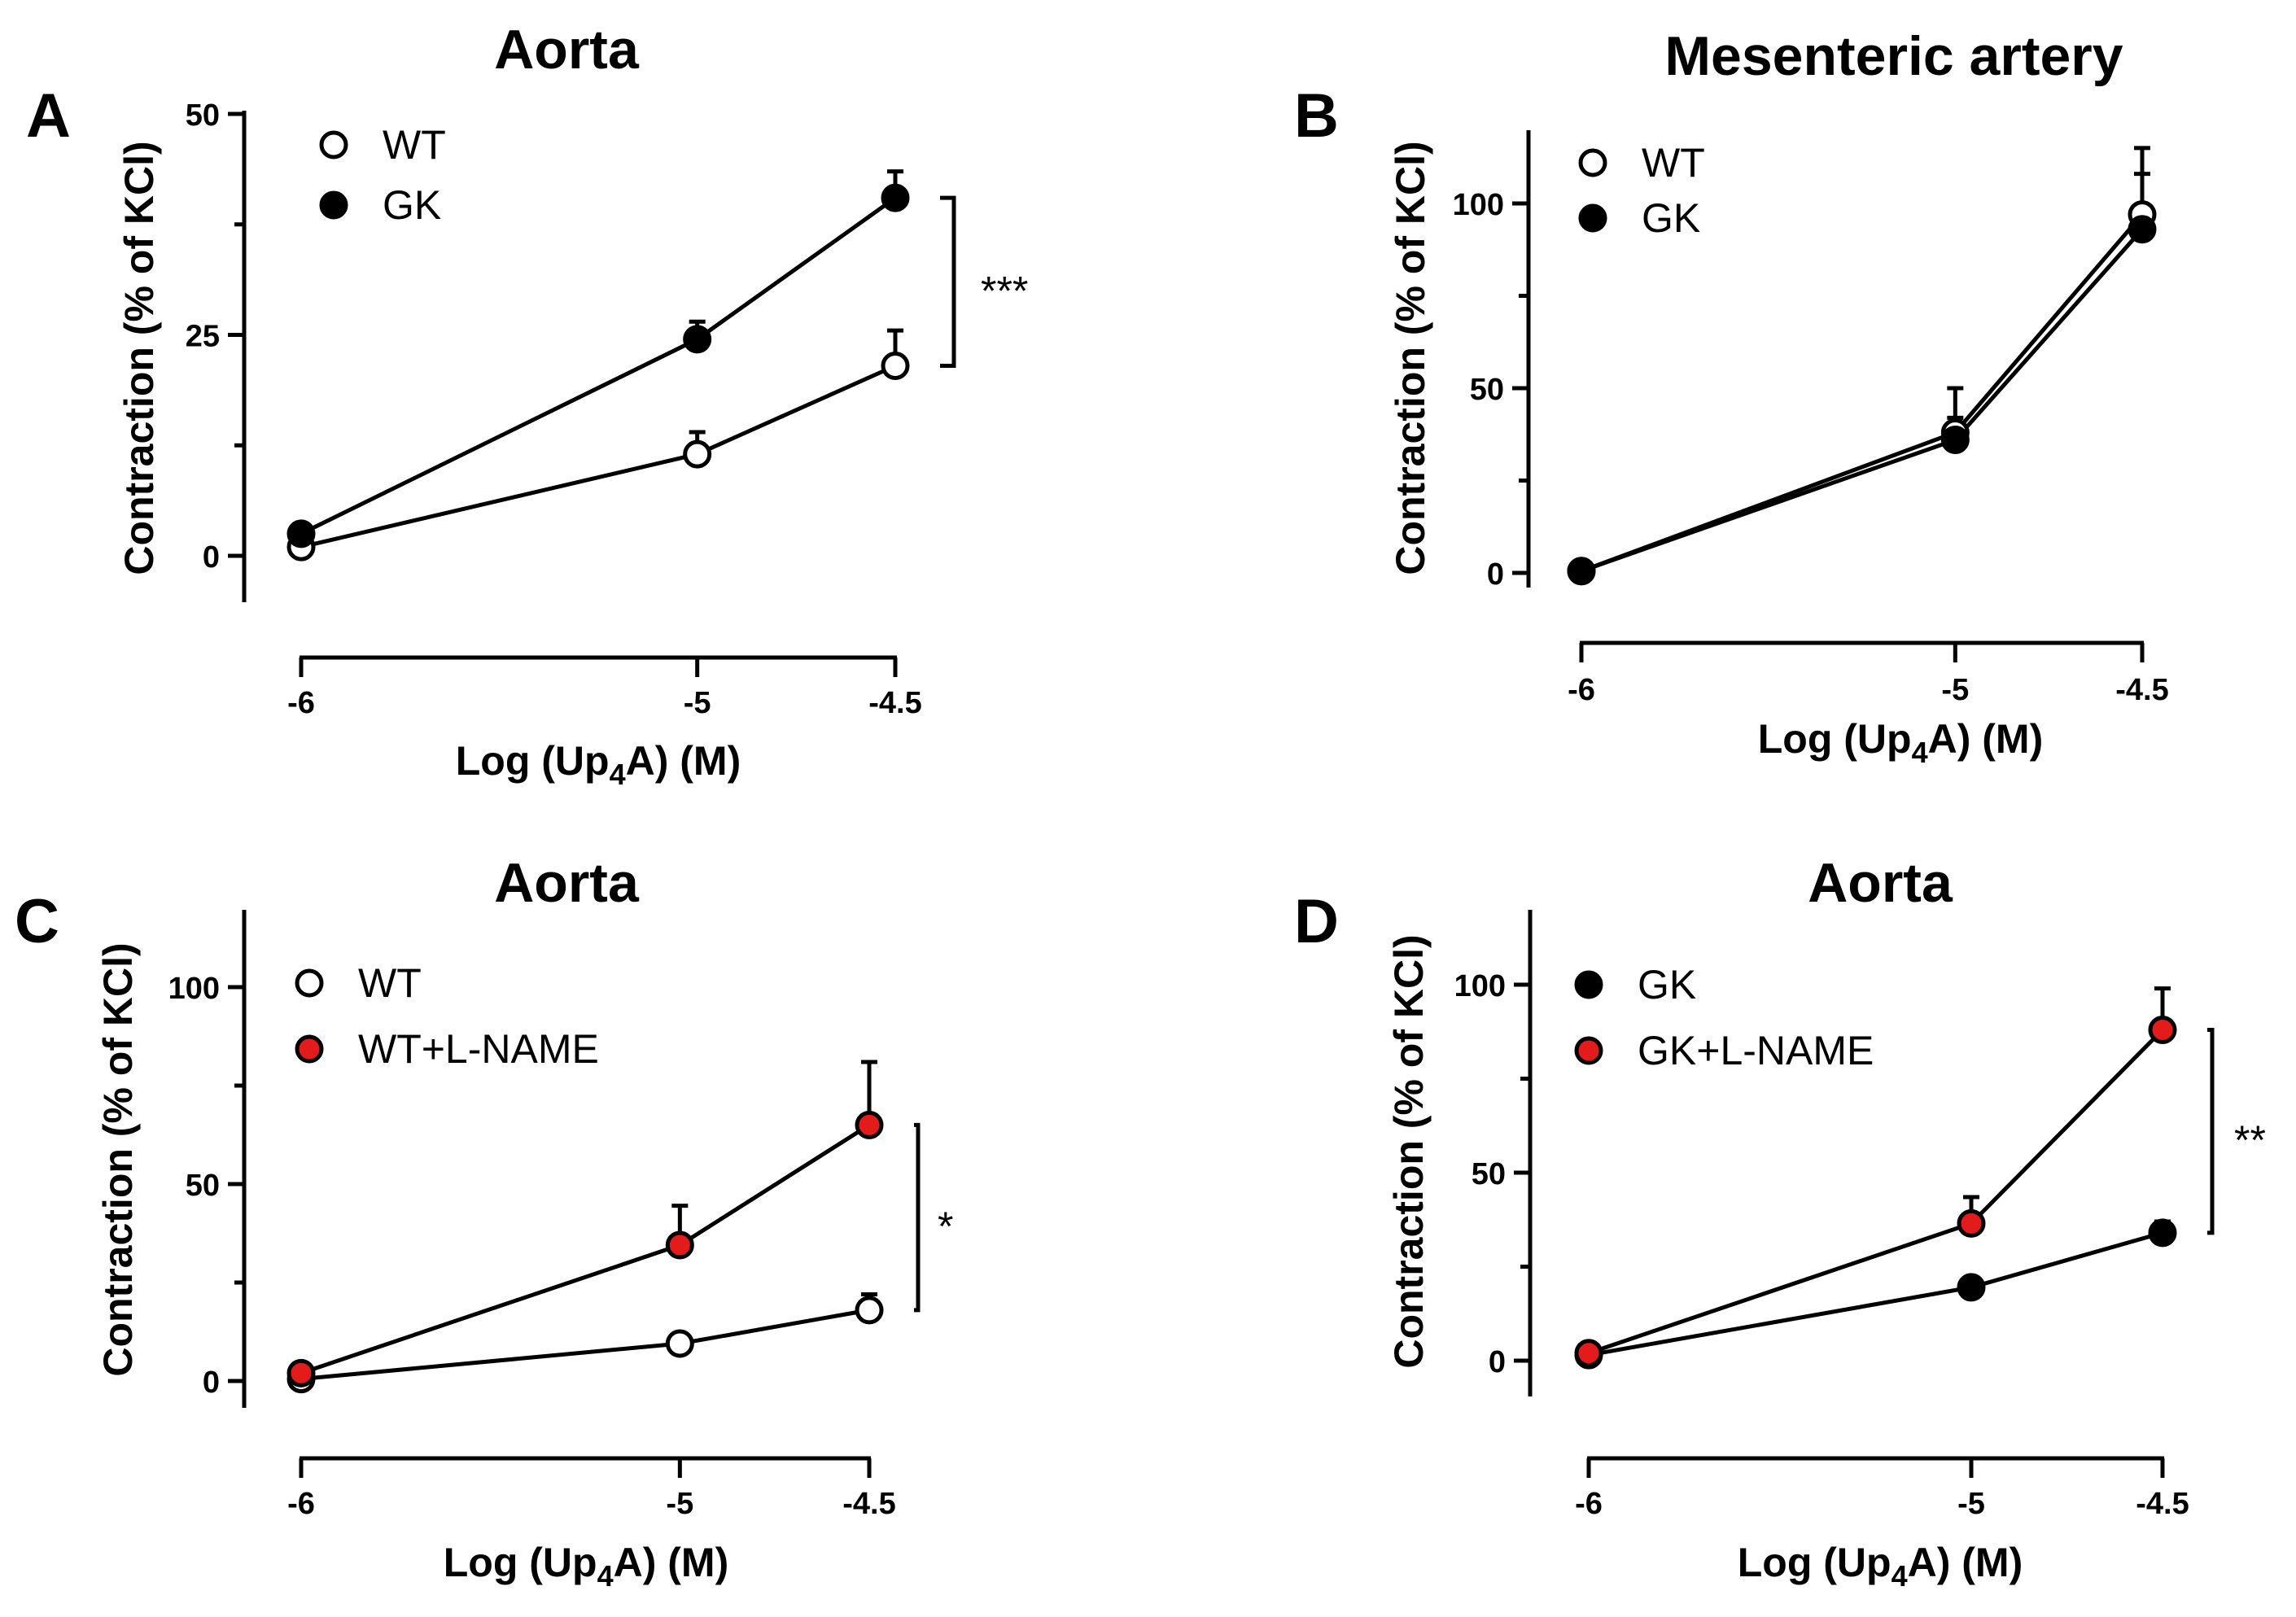  Describe the element at coordinates (934, 1217) in the screenshot. I see `significance-bracket: *` at that location.